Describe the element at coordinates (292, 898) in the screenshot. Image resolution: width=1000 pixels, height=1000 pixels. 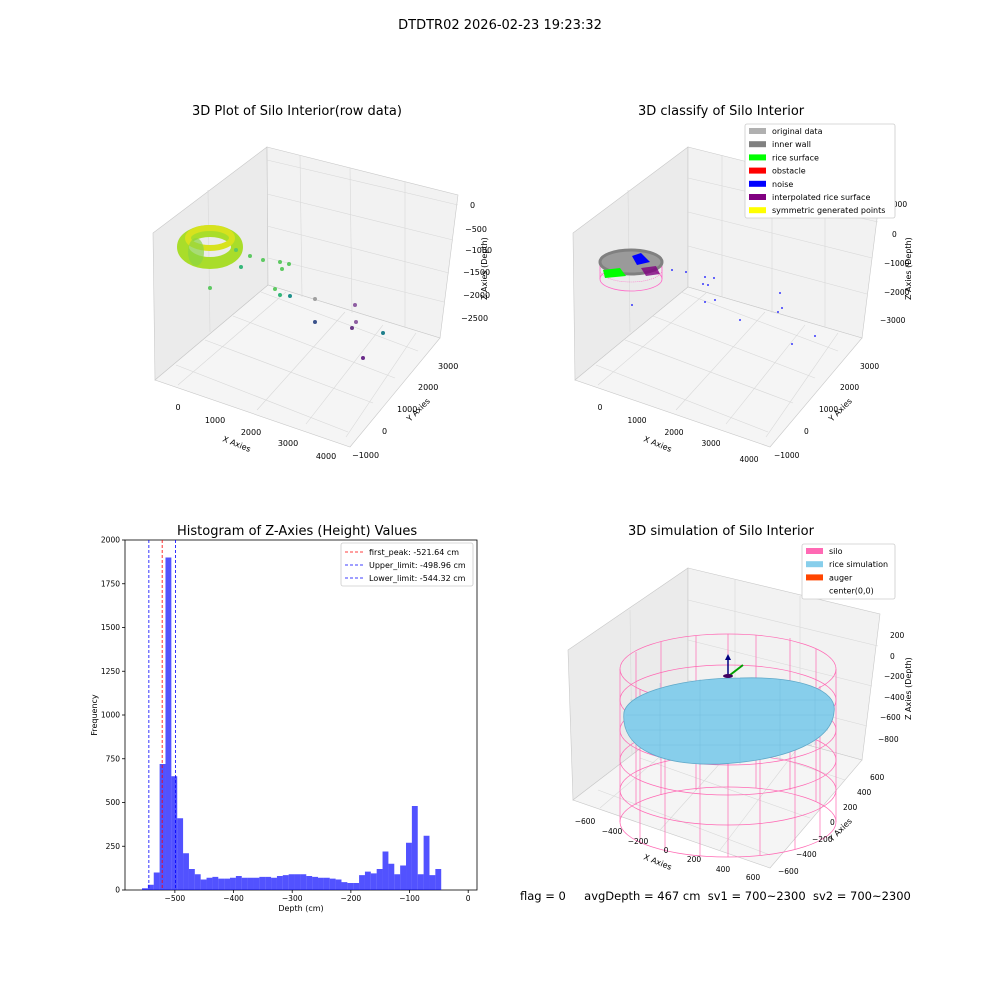
I see `histogram-xtick-label: −300` at that location.